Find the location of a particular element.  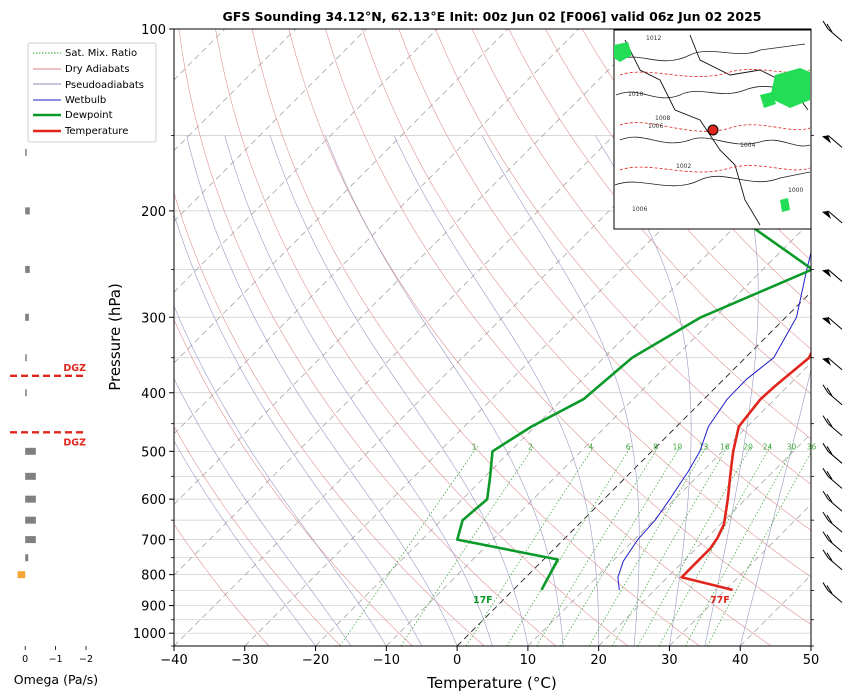

mixing-ratio-labels: 1 2 4 6 8 10 13 16 20 24 30 36 is located at coordinates (644, 446).